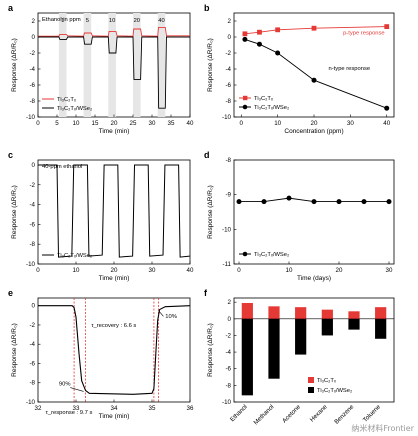 The width and height of the screenshot is (418, 436). Describe the element at coordinates (171, 317) in the screenshot. I see `annotation-10pct: 10%` at that location.